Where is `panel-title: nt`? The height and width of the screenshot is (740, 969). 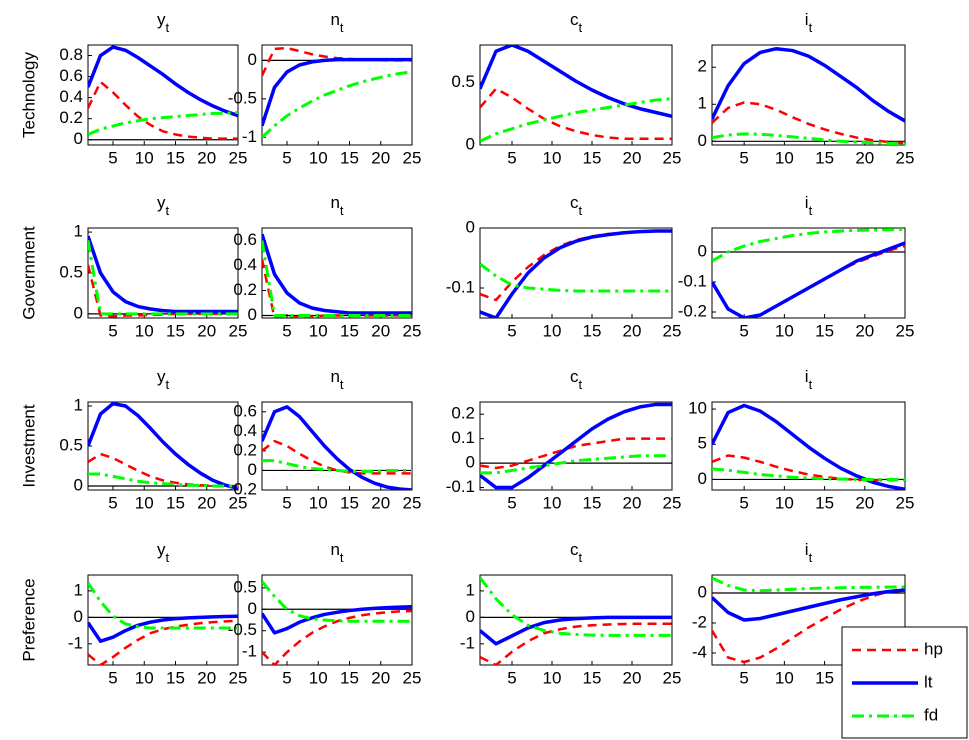
panel-title: nt is located at coordinates (336, 22).